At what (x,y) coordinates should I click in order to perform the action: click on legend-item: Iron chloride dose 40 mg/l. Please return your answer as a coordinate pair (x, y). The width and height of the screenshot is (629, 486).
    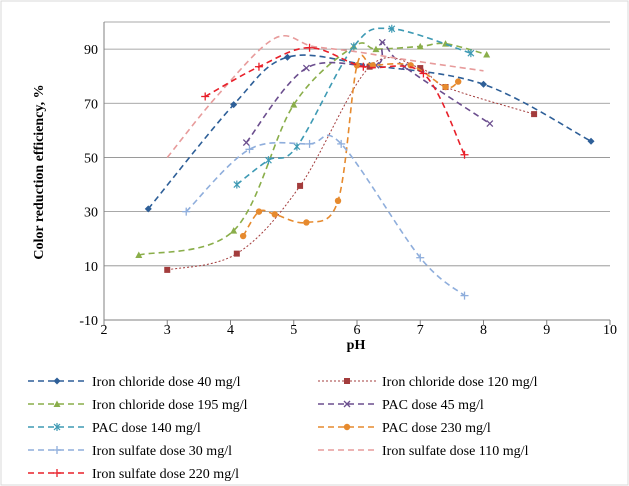
    Looking at the image, I should click on (134, 382).